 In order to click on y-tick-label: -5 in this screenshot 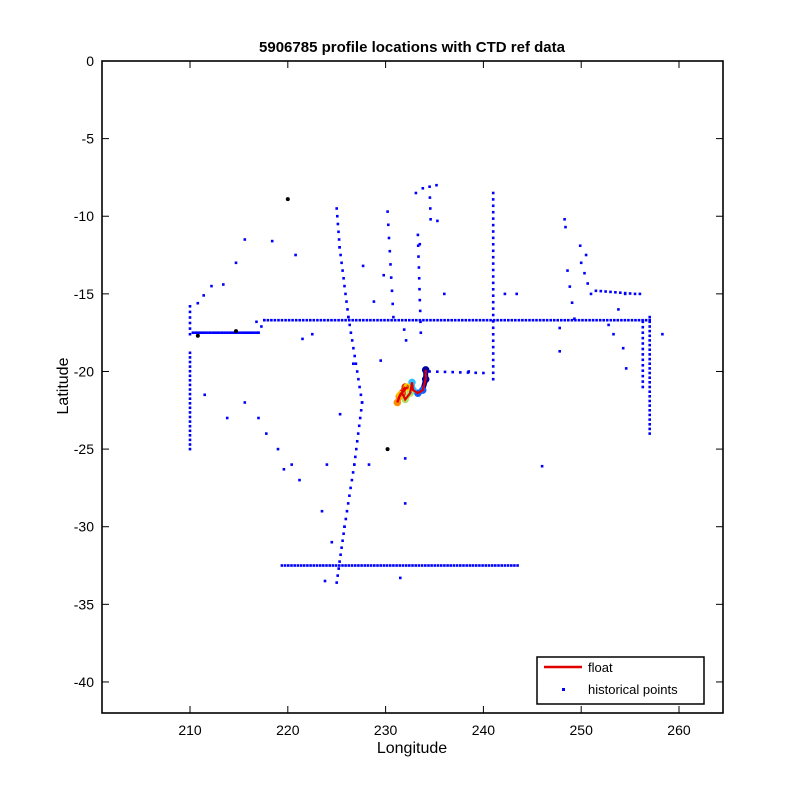, I will do `click(88, 139)`.